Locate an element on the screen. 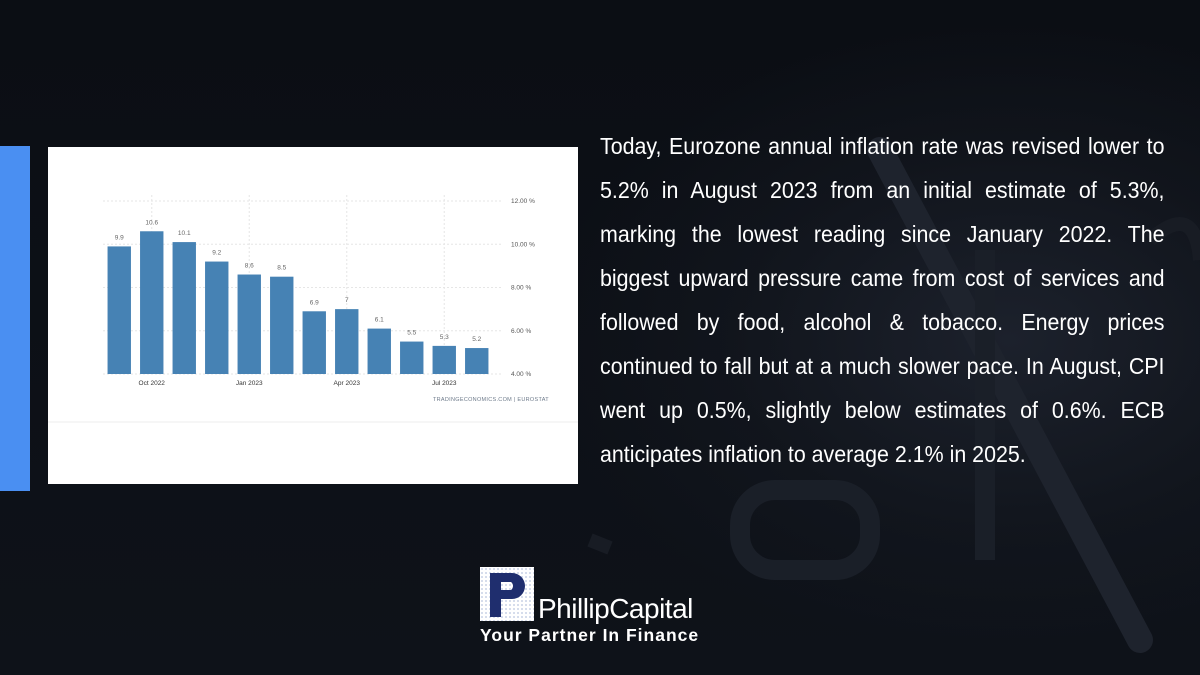  bar-data-label: 9.2 is located at coordinates (216, 253).